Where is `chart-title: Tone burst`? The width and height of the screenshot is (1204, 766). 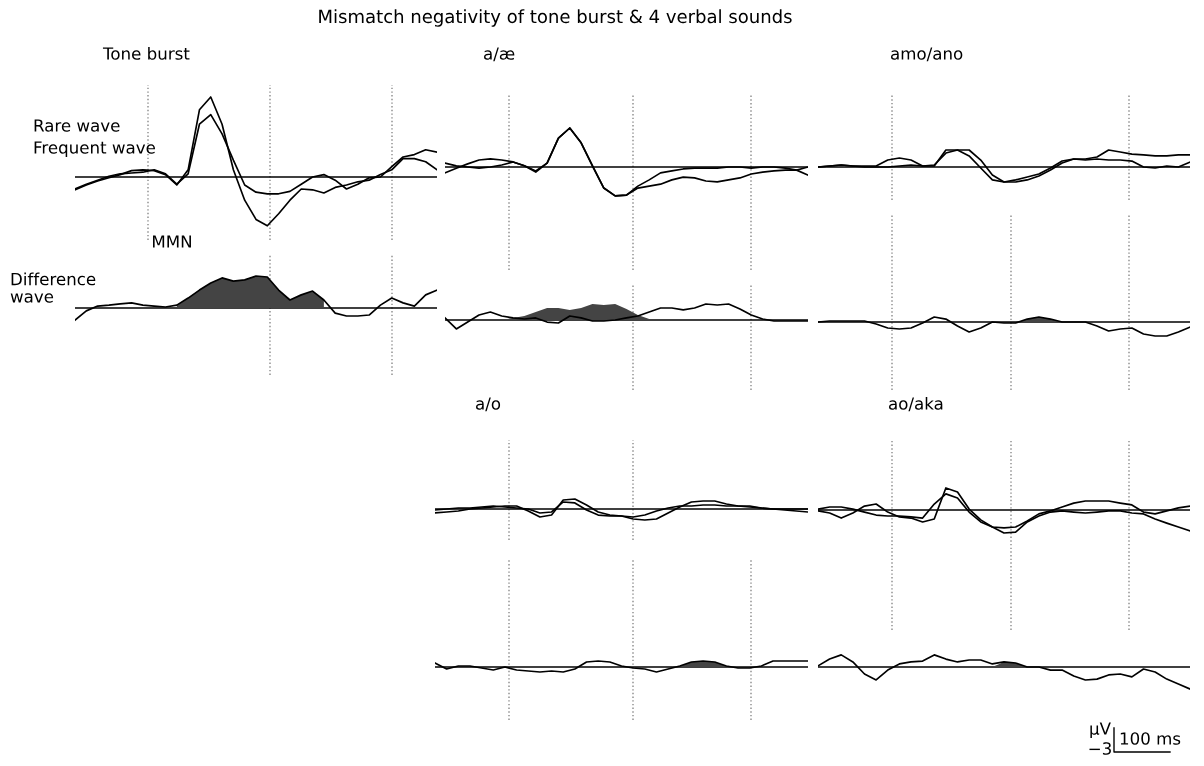 chart-title: Tone burst is located at coordinates (146, 53).